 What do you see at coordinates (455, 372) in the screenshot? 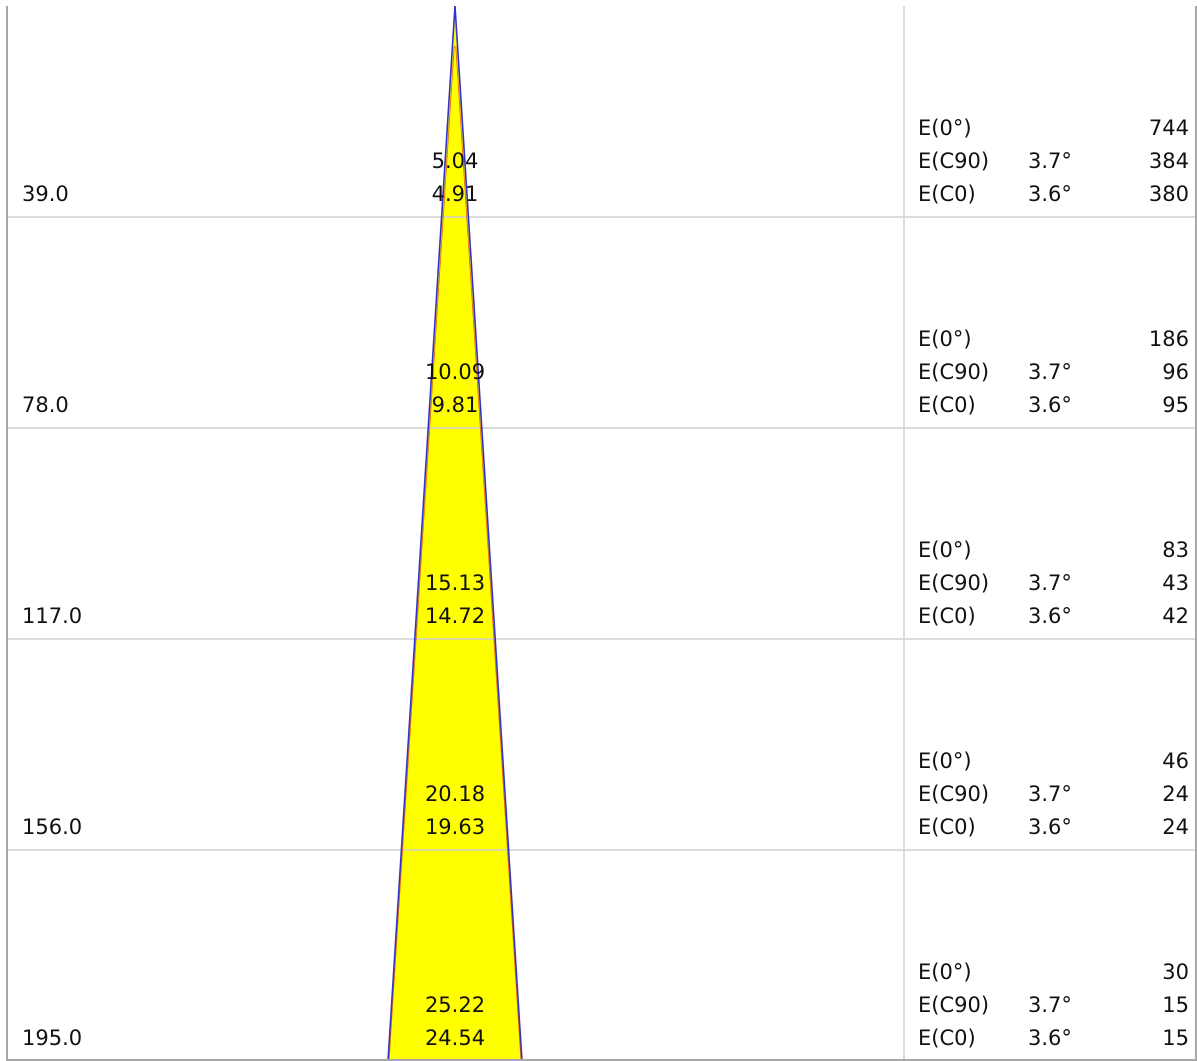
I see `beam-diameter-c90: 10.09` at bounding box center [455, 372].